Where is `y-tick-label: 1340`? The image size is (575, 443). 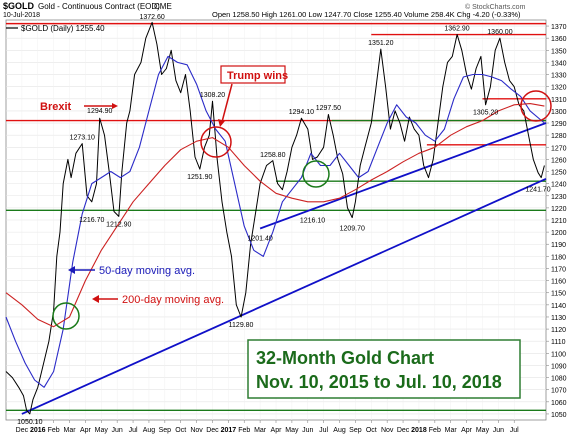 y-tick-label: 1340 is located at coordinates (559, 63).